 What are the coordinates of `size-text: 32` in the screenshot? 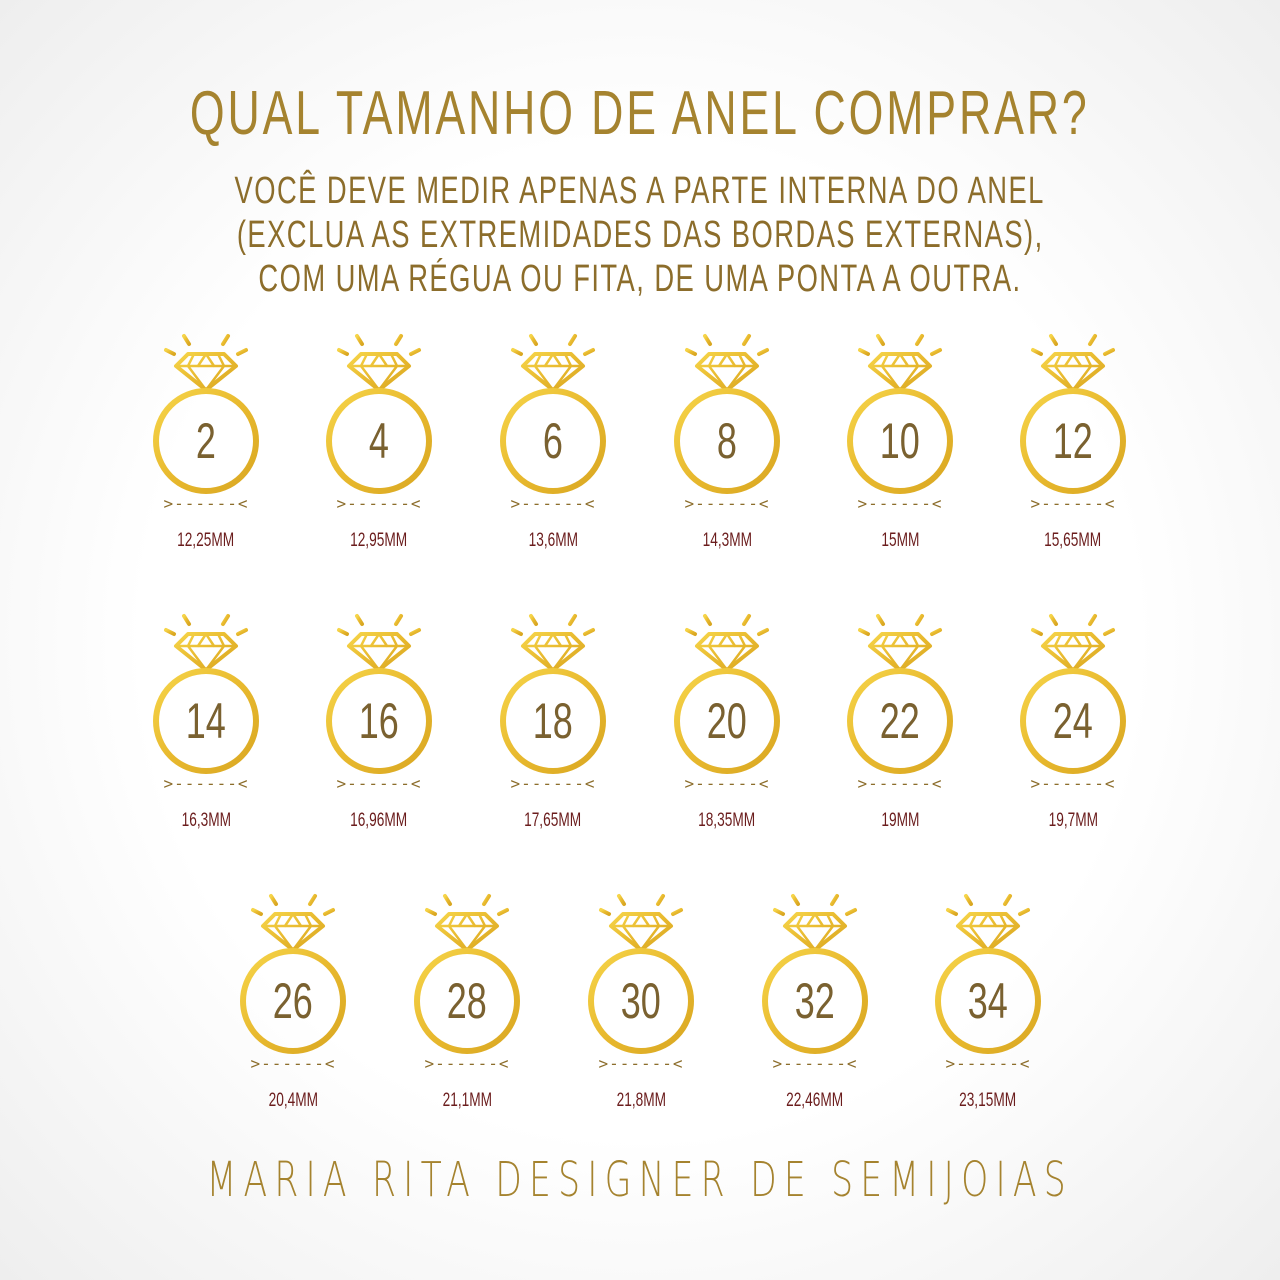 It's located at (815, 1001).